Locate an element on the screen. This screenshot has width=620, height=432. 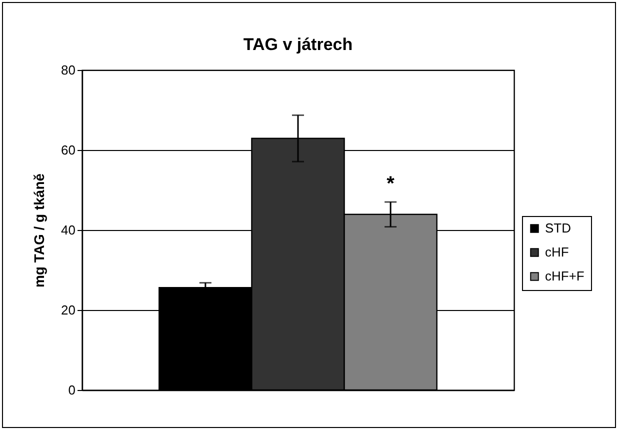
annotation: * is located at coordinates (390, 184).